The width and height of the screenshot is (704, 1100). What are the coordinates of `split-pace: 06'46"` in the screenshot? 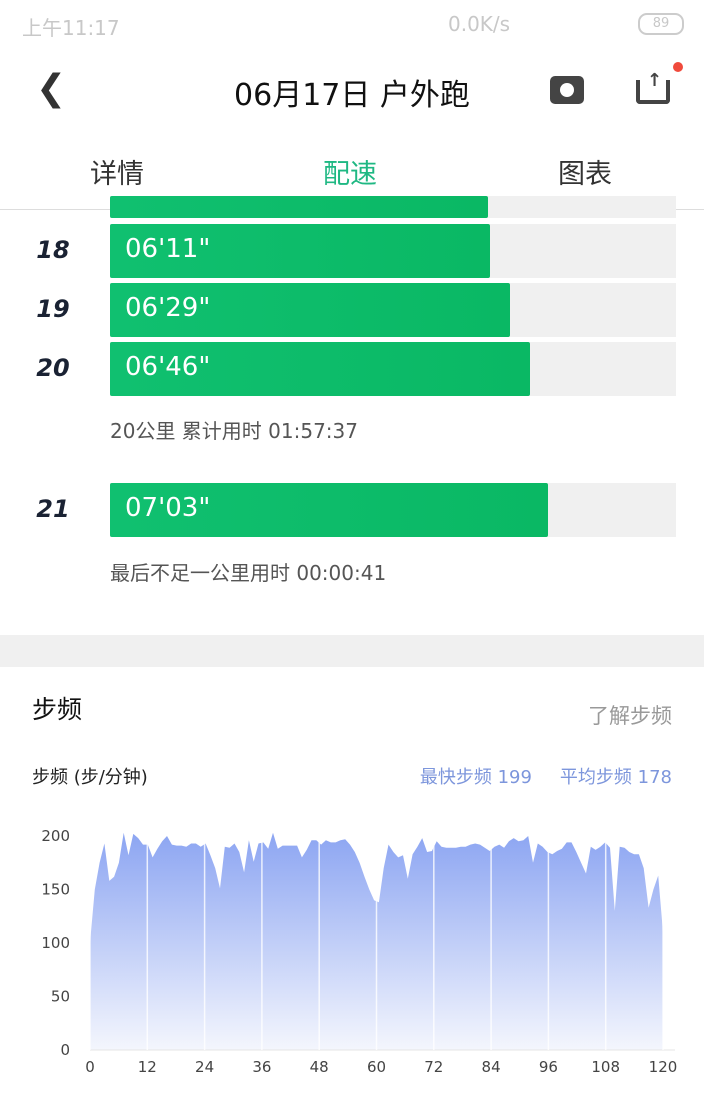 It's located at (168, 367).